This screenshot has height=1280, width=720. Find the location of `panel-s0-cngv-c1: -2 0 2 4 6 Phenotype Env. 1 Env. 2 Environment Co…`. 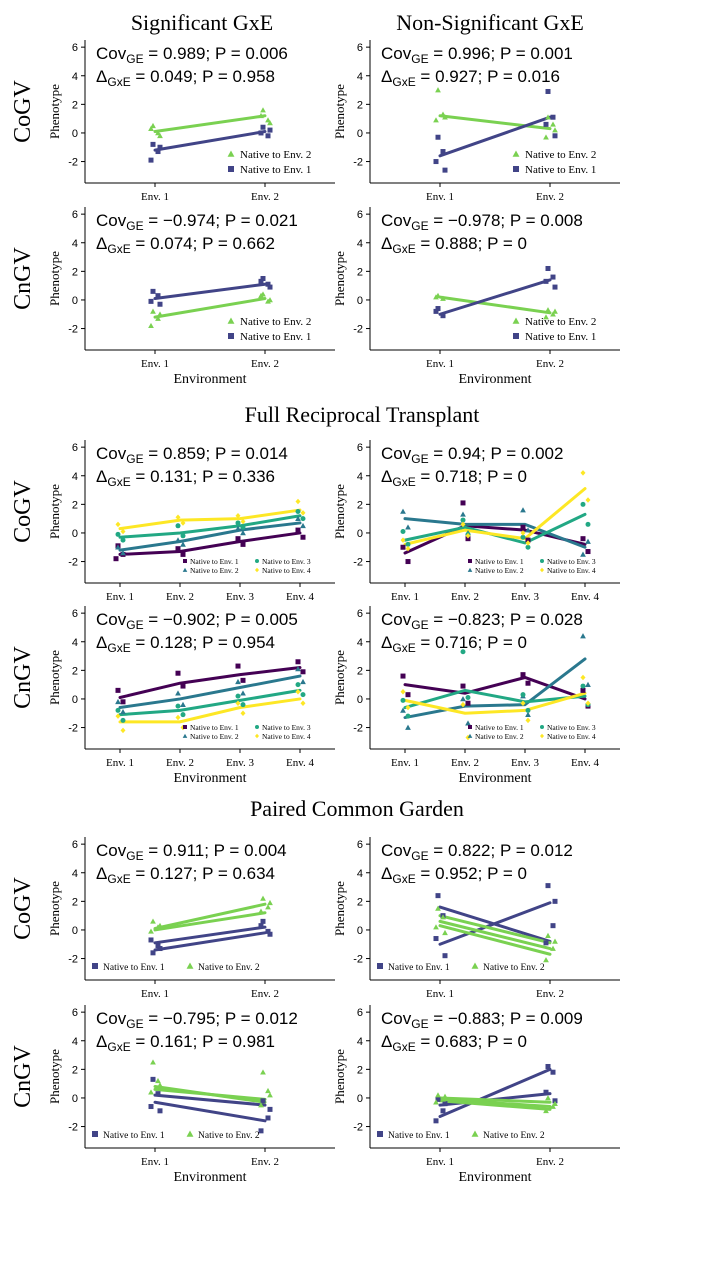

panel-s0-cngv-c1: -2 0 2 4 6 Phenotype Env. 1 Env. 2 Environment Co… is located at coordinates (476, 297).